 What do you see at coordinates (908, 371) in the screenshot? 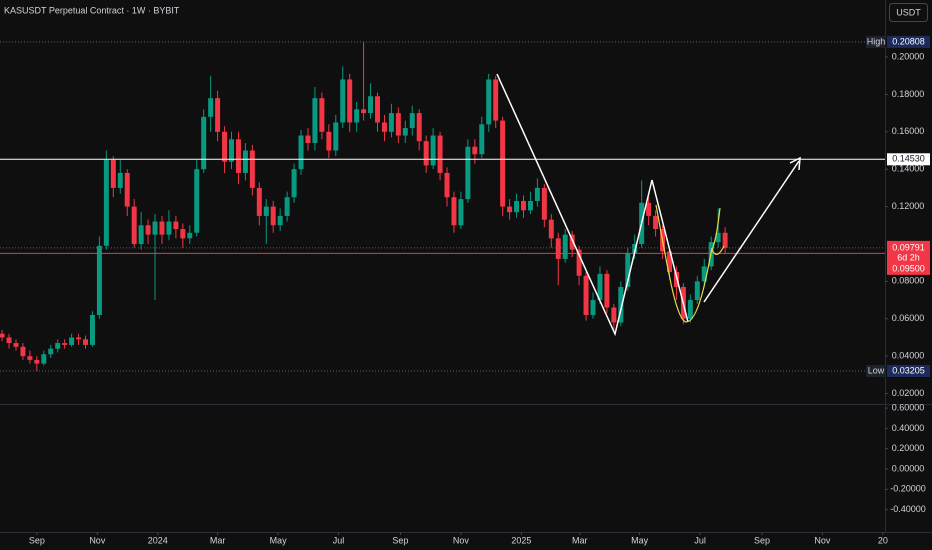
I see `extreme-value-box` at bounding box center [908, 371].